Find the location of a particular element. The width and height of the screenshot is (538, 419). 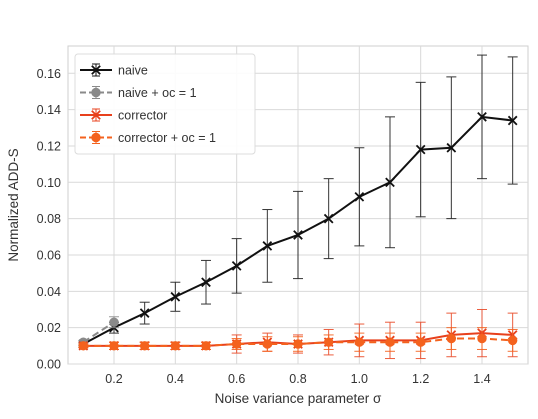

y-axis-label: Normalized ADD-S is located at coordinates (13, 204).